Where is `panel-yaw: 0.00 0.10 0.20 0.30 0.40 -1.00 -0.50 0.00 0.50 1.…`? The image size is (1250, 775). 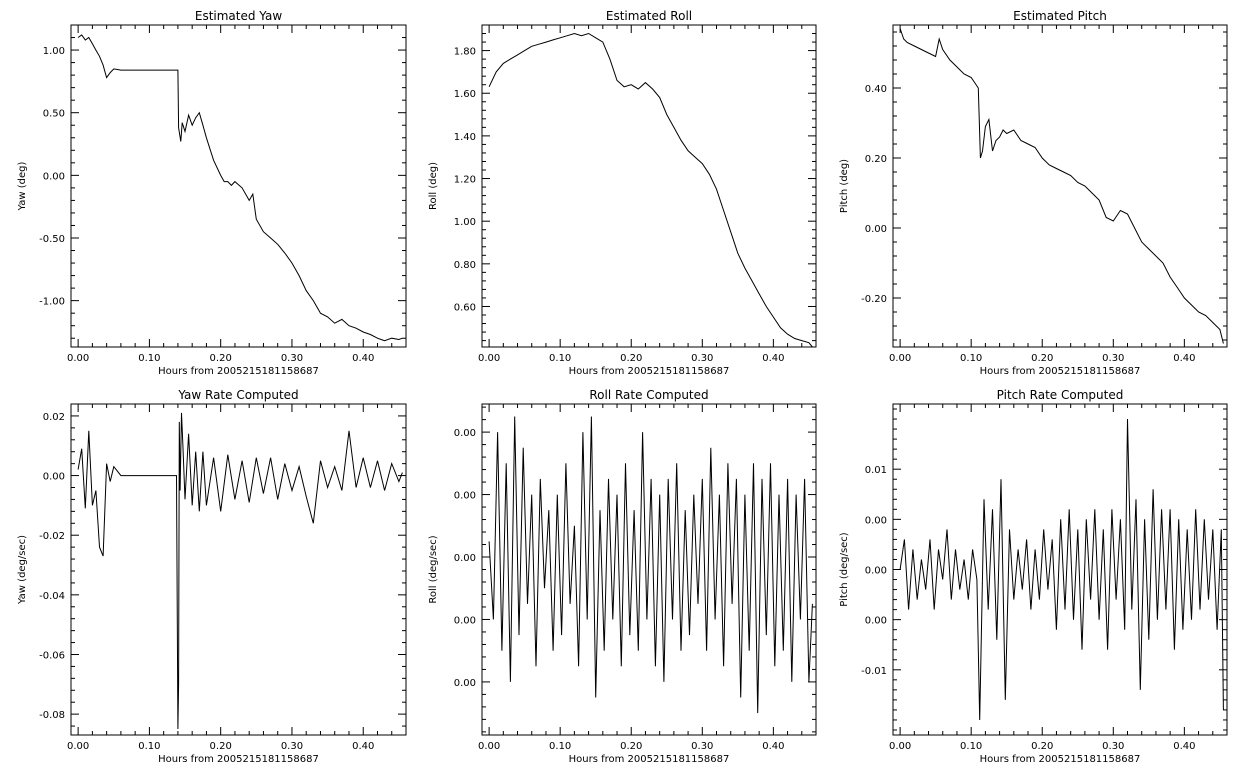 panel-yaw: 0.00 0.10 0.20 0.30 0.40 -1.00 -0.50 0.00 0.50 1.… is located at coordinates (212, 193).